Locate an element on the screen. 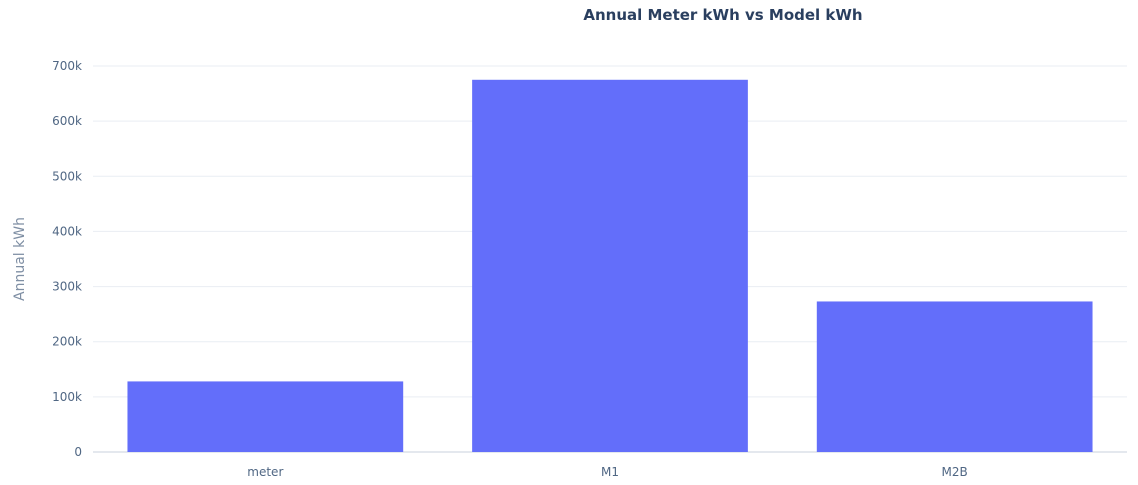  y-tick-label: 200k is located at coordinates (67, 342).